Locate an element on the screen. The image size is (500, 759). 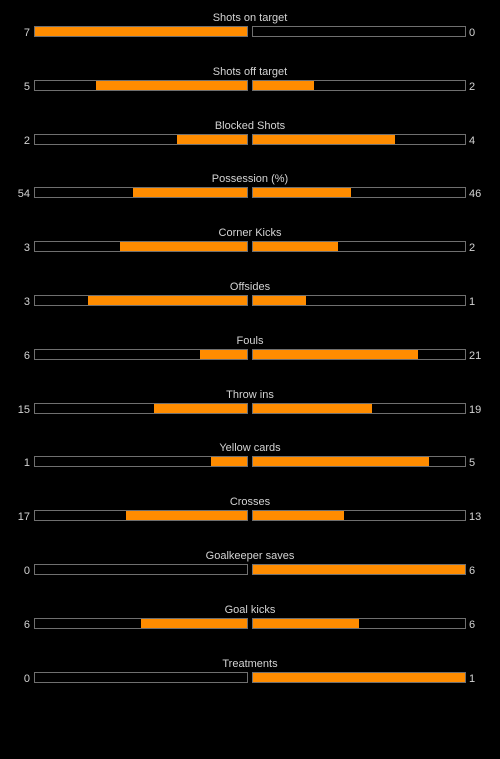
stat-row: Goalkeeper saves 0 6 is located at coordinates (250, 570).